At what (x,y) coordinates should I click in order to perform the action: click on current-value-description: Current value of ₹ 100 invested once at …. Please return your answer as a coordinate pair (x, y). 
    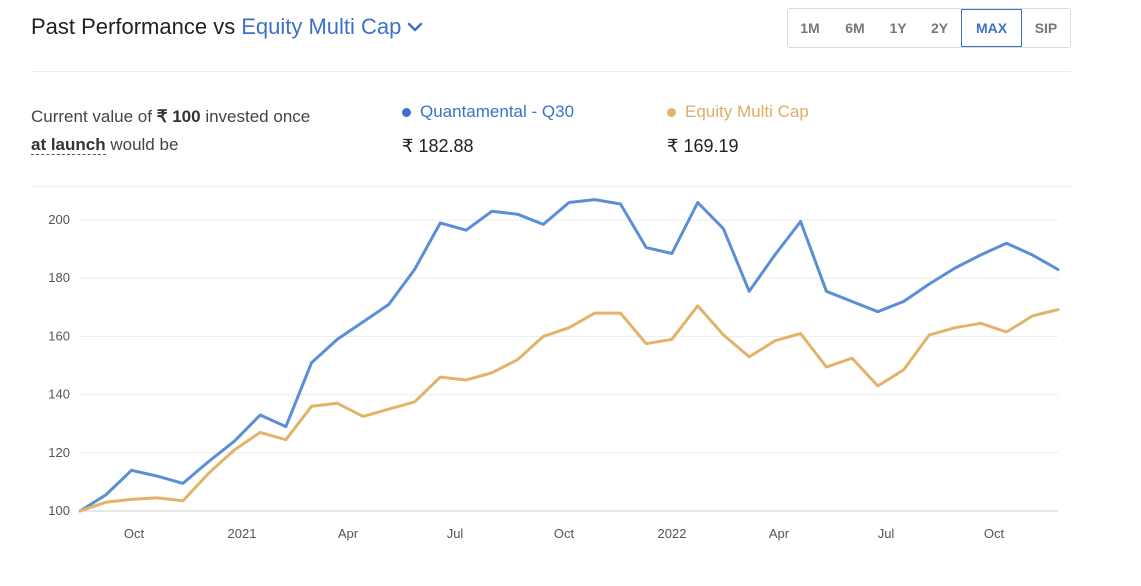
    Looking at the image, I should click on (170, 131).